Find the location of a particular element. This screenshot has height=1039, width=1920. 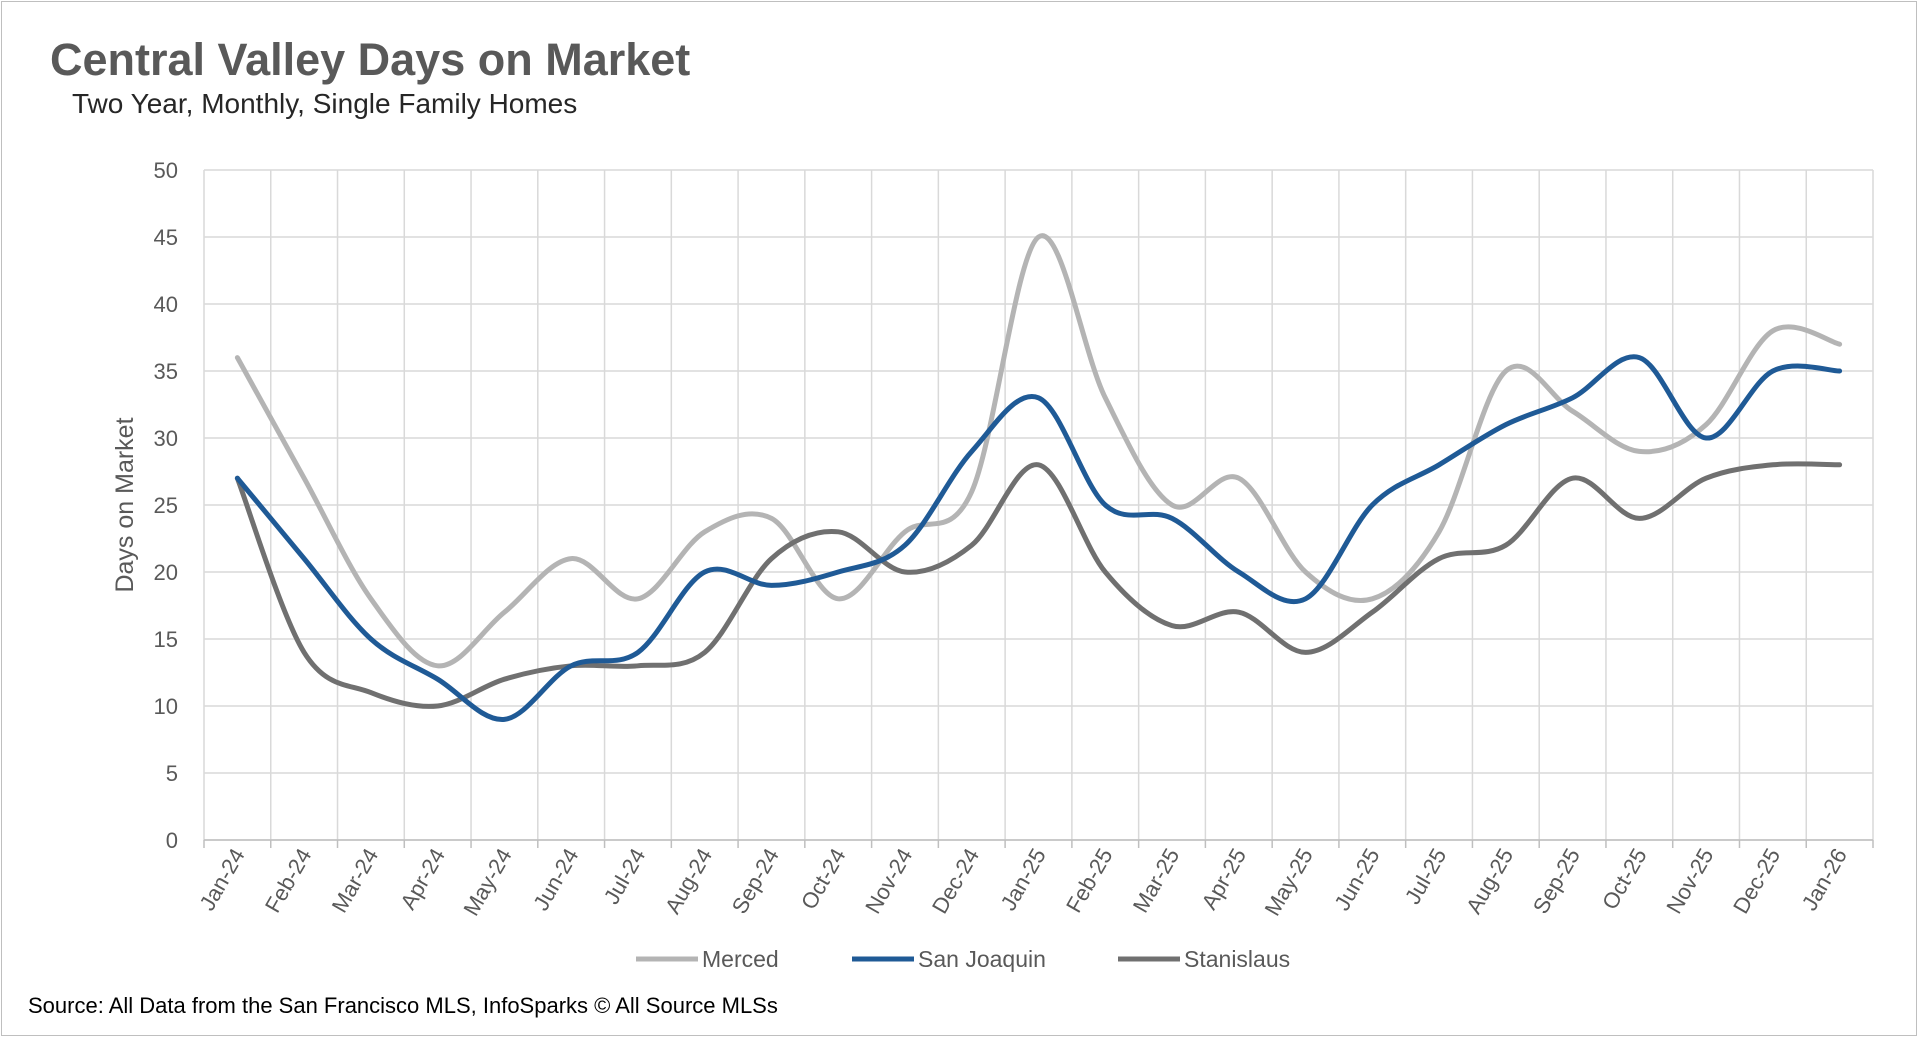

y-tick-label: 45 is located at coordinates (166, 237).